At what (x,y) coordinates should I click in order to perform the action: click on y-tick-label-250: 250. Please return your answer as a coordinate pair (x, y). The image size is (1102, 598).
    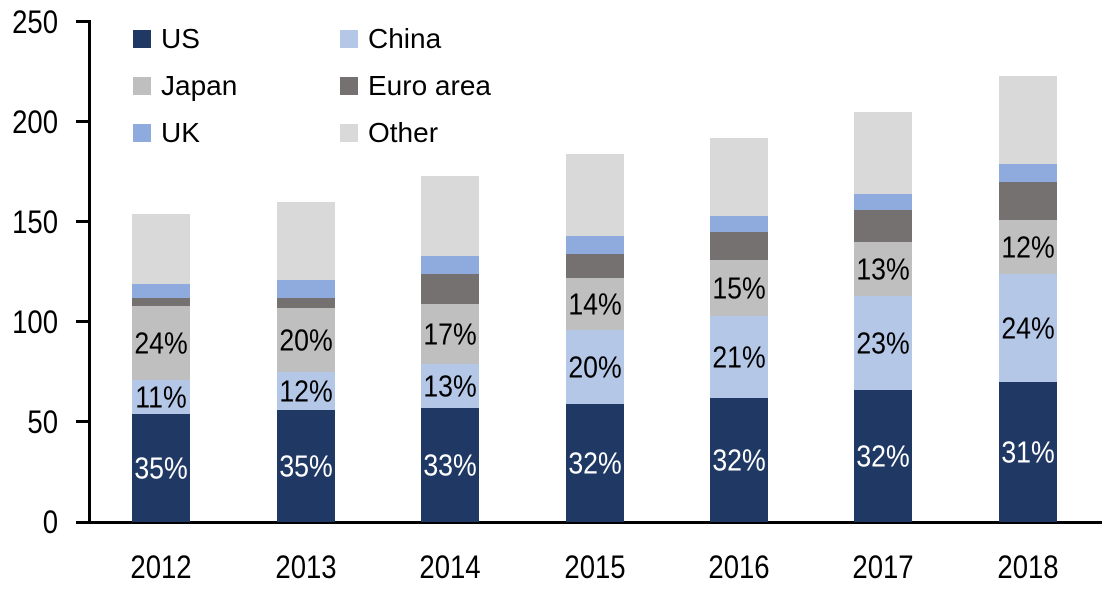
    Looking at the image, I should click on (35, 22).